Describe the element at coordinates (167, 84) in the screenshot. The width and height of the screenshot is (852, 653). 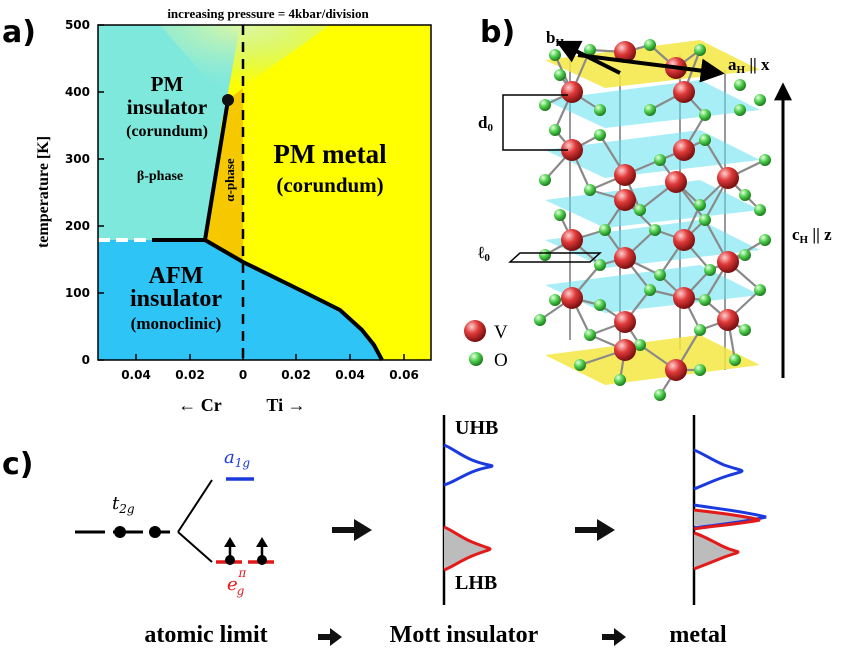
I see `pm-insulator-label-1: PM` at that location.